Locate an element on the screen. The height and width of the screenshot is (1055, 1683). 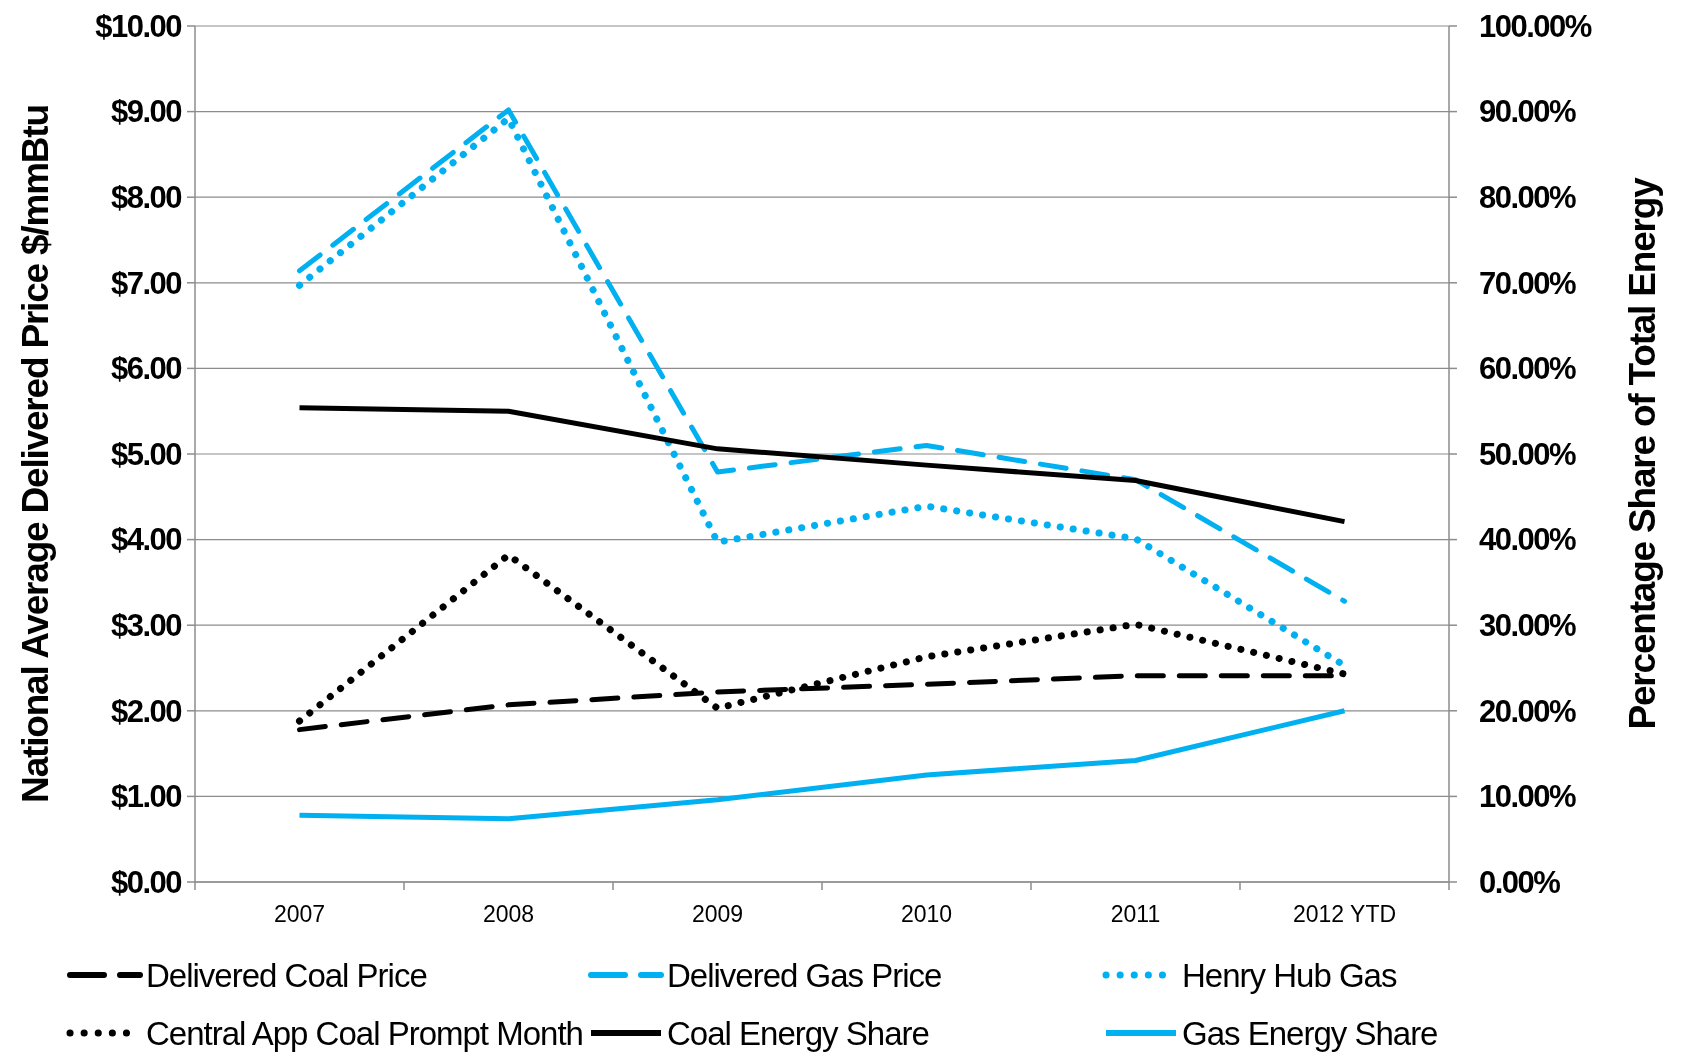
legend-label: Coal Energy Share is located at coordinates (798, 1033).